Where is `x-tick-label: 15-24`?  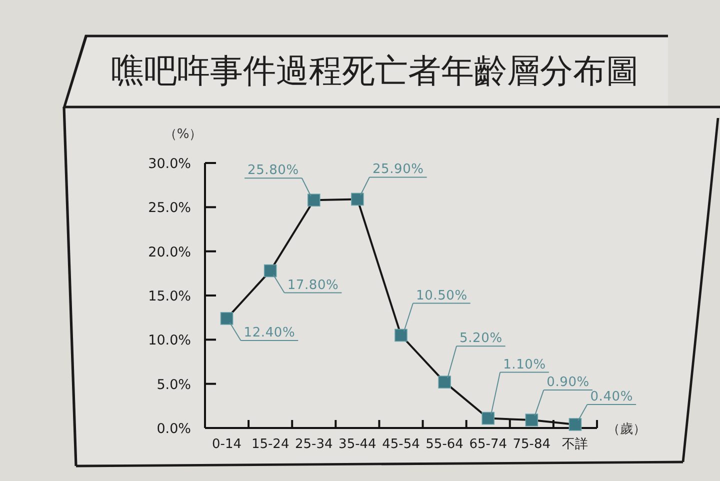
x-tick-label: 15-24 is located at coordinates (270, 444).